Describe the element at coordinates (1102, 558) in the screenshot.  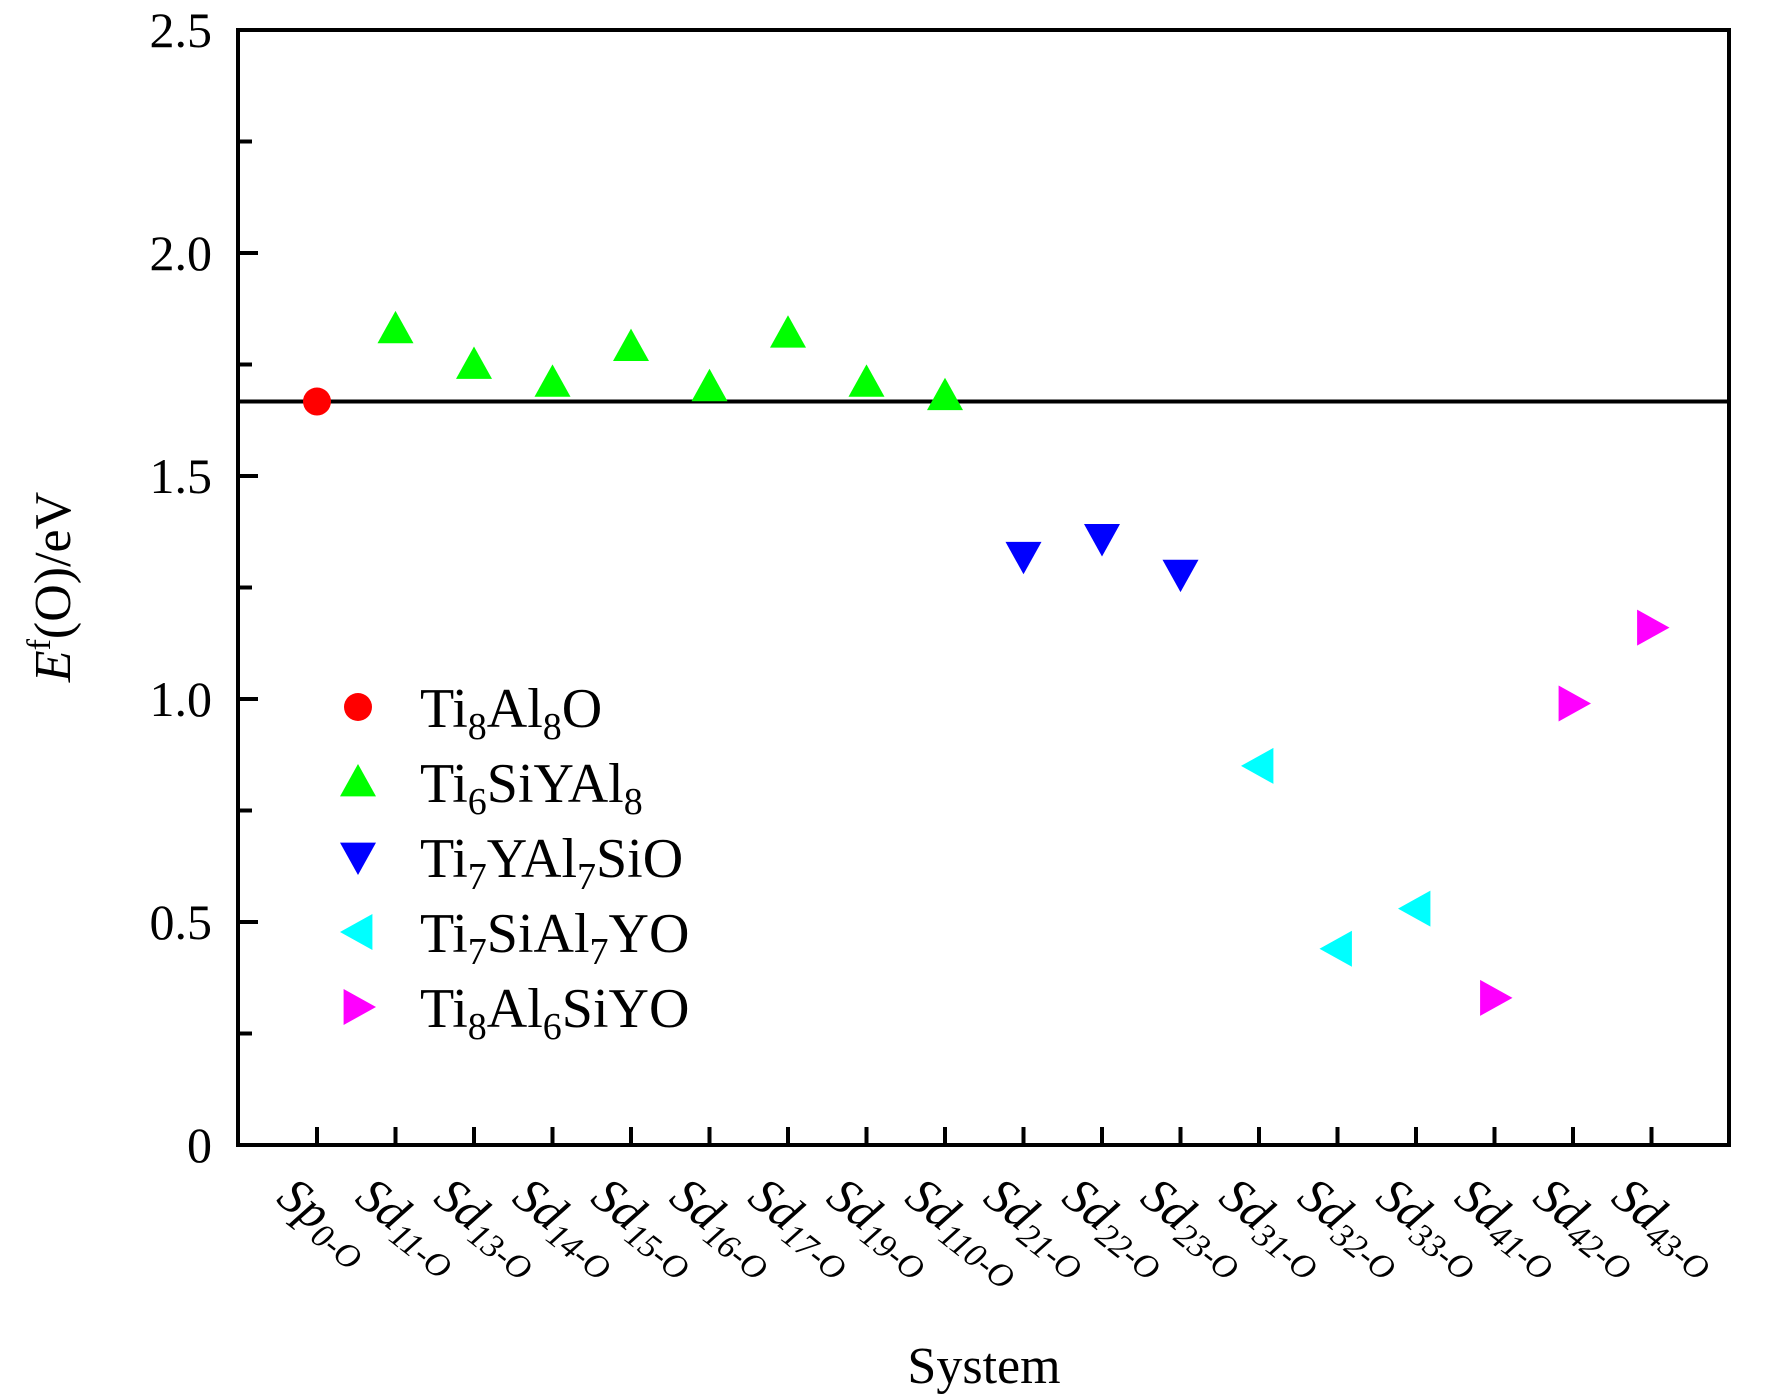
I see `series-Ti7YAl7SiO` at that location.